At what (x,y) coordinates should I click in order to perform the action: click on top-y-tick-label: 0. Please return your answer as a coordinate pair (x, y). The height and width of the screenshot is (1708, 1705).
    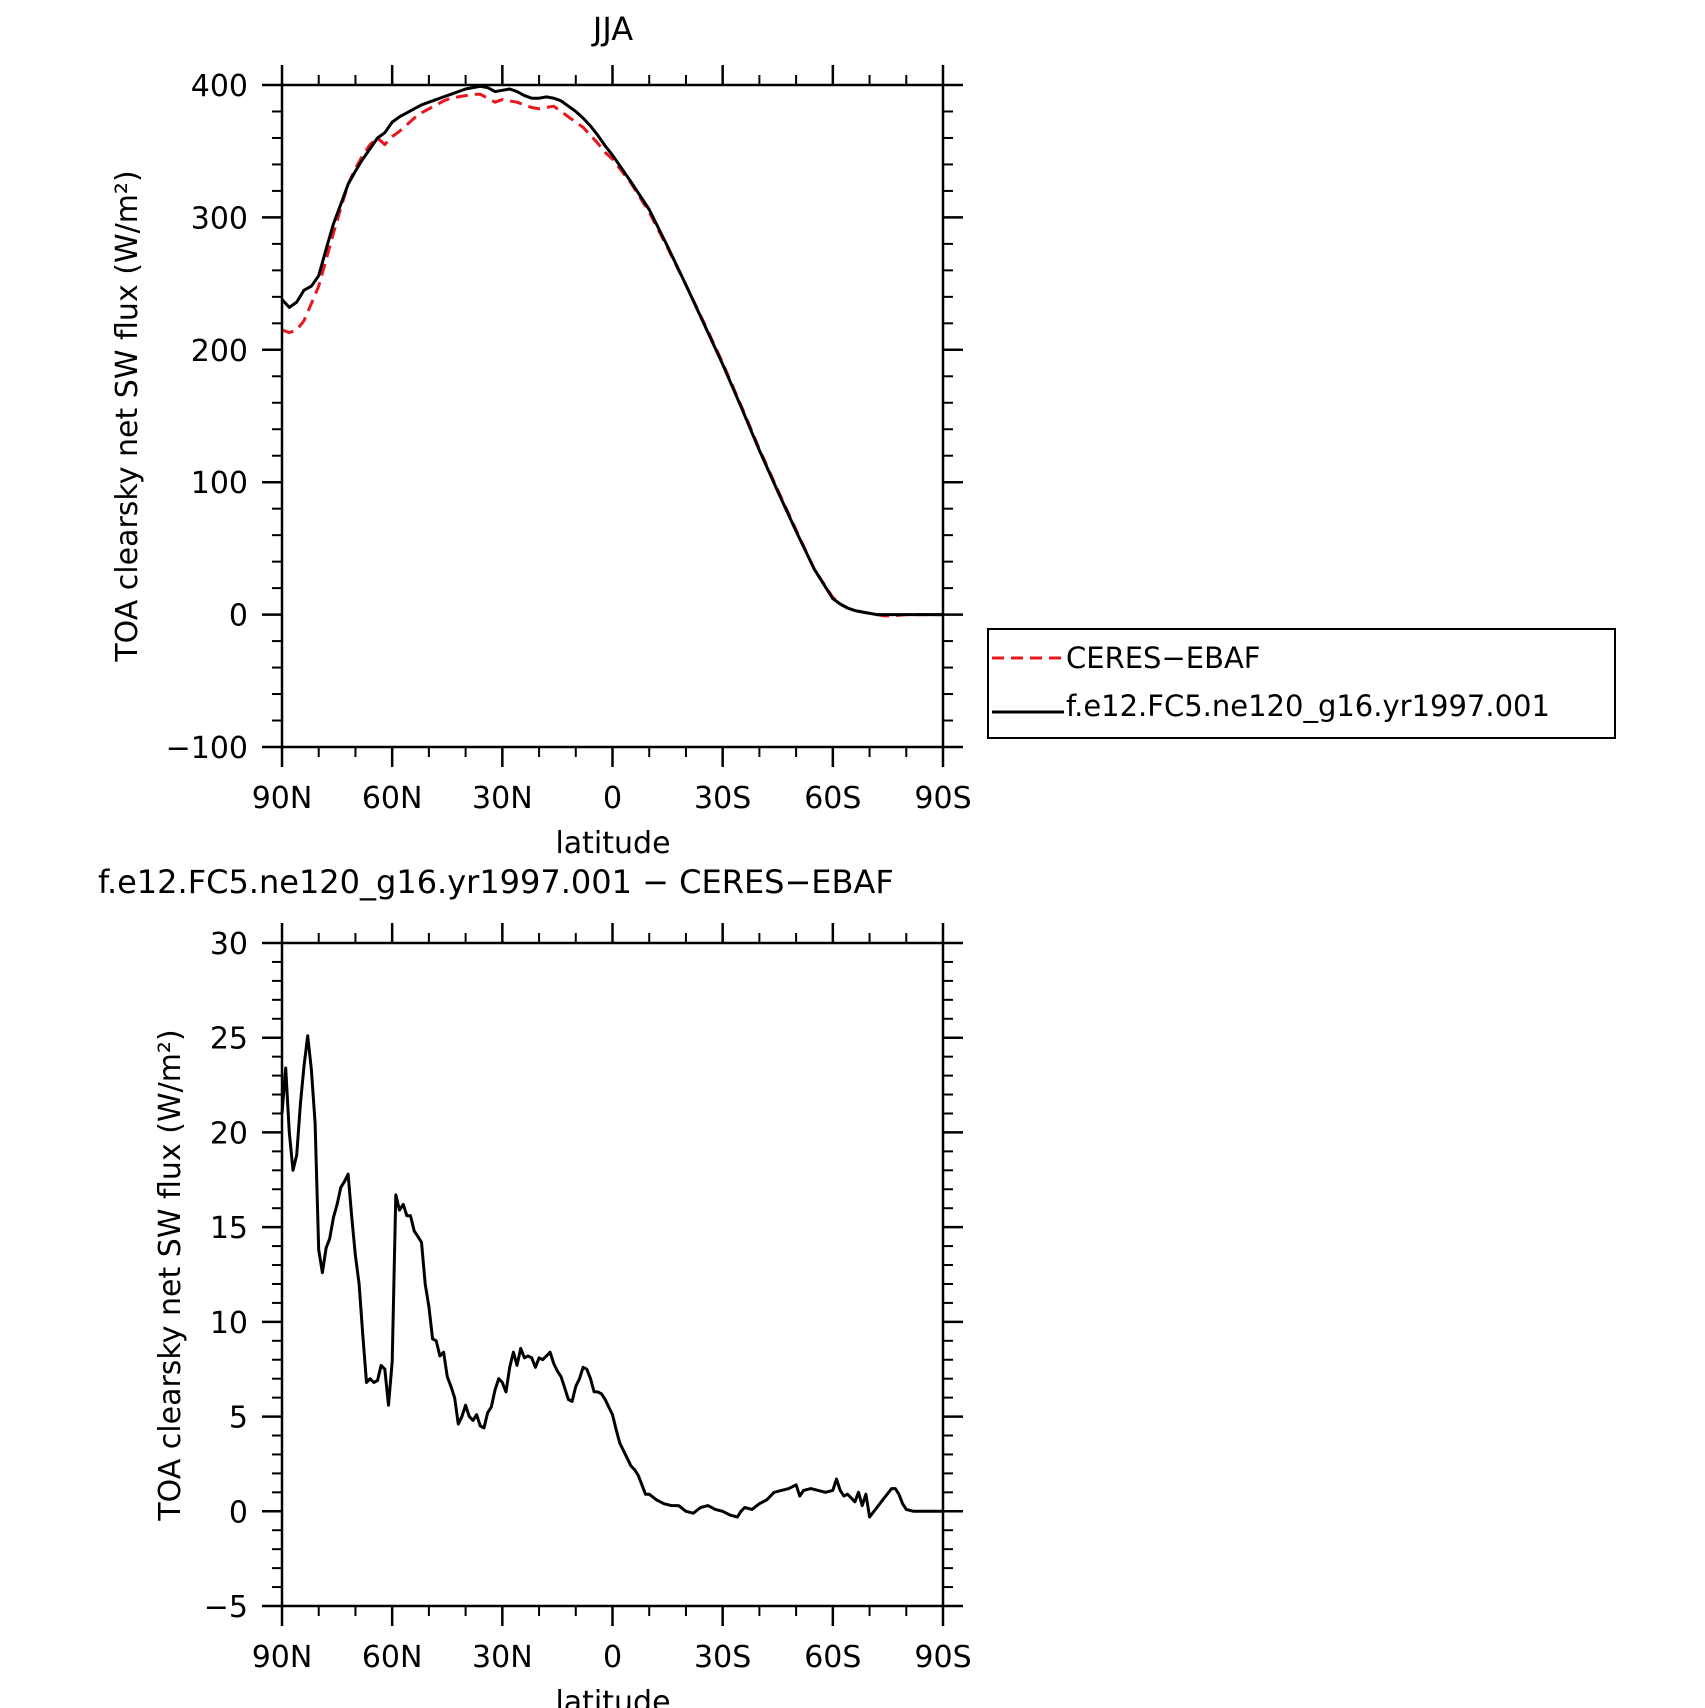
    Looking at the image, I should click on (238, 616).